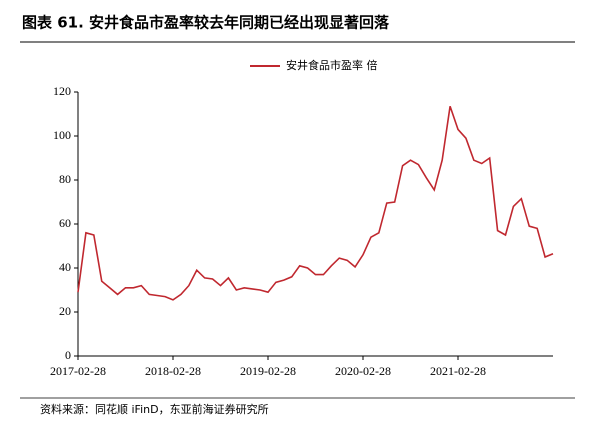 The image size is (594, 425). Describe the element at coordinates (65, 179) in the screenshot. I see `y-tick-label: 80` at that location.